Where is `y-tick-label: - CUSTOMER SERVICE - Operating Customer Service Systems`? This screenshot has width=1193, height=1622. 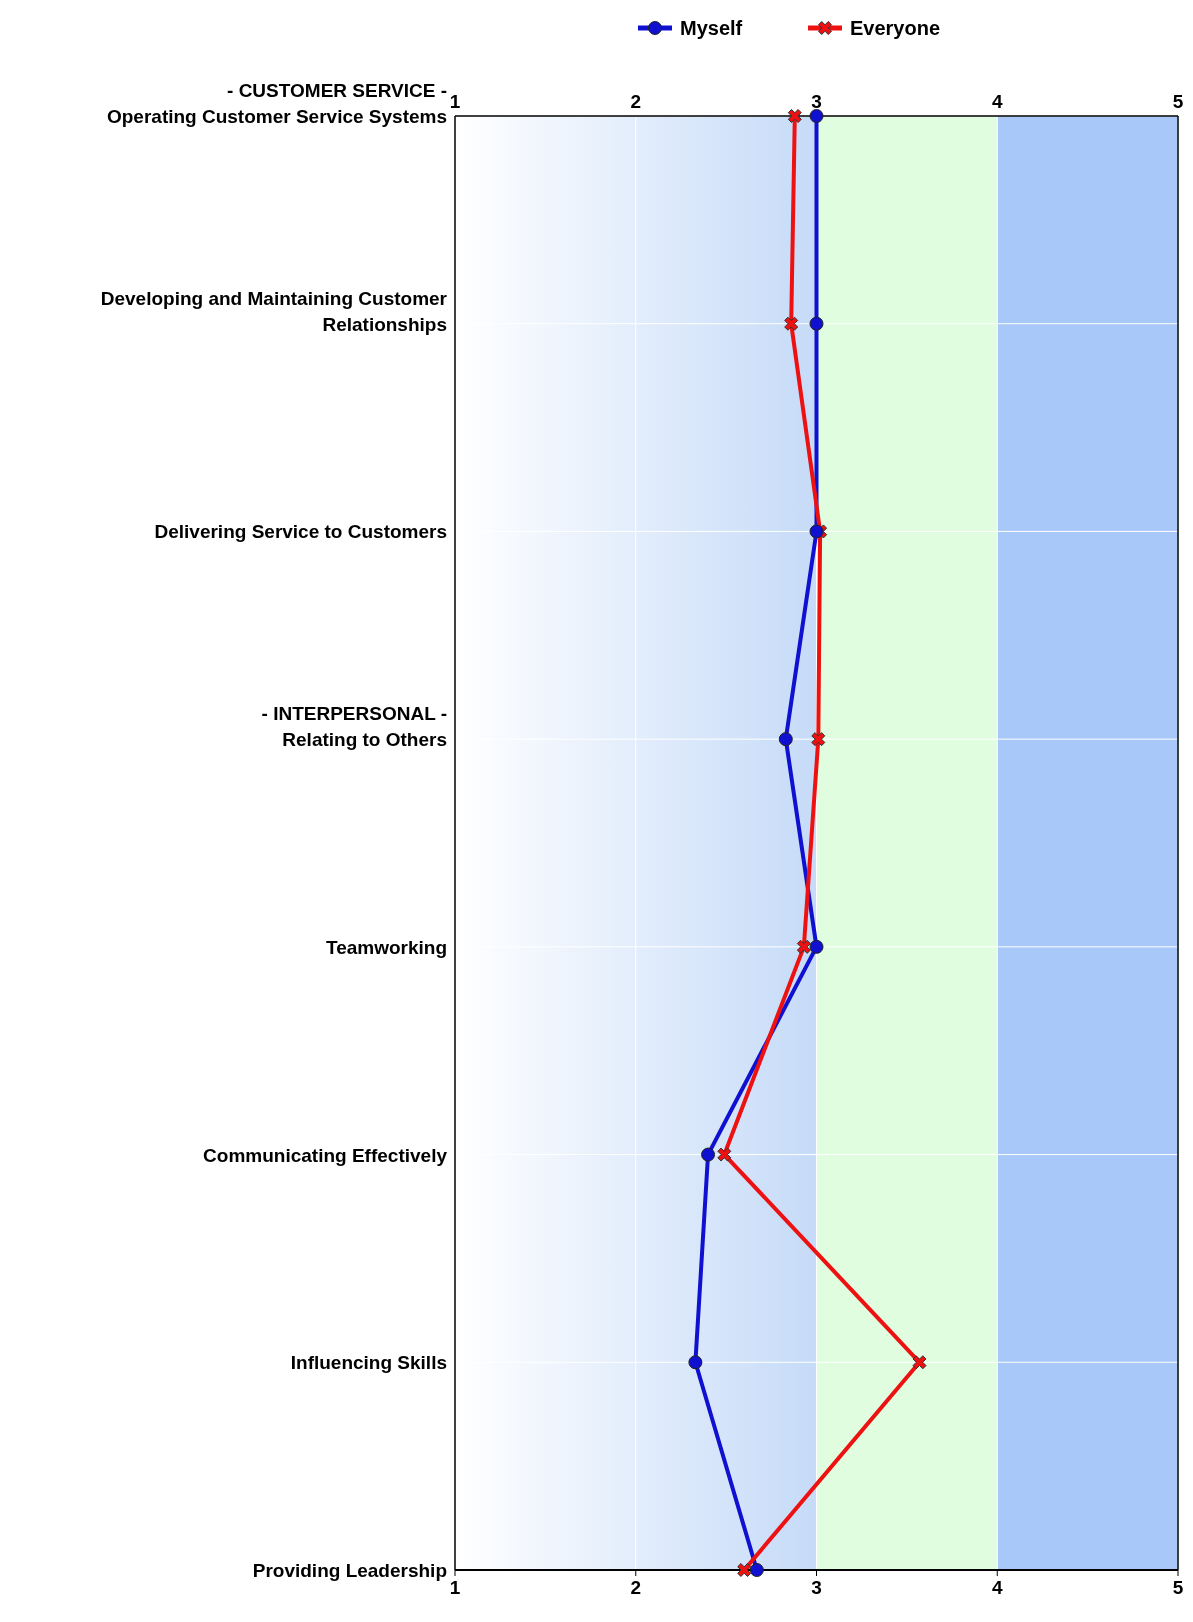 y-tick-label: - CUSTOMER SERVICE - Operating Customer Service Systems is located at coordinates (276, 103).